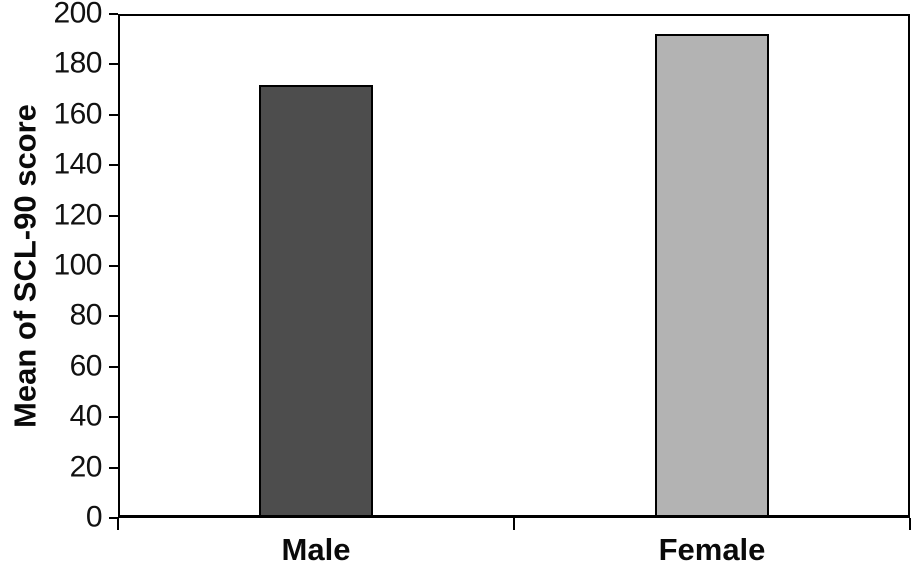 The width and height of the screenshot is (913, 572). Describe the element at coordinates (86, 416) in the screenshot. I see `y-tick-label: 40` at that location.